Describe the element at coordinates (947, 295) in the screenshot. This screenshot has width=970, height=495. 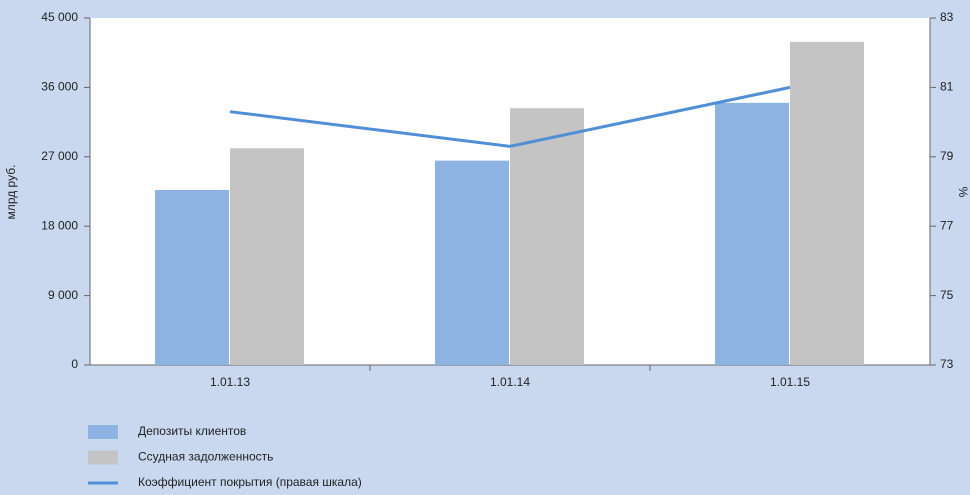
I see `y2-tick-label: 75` at that location.